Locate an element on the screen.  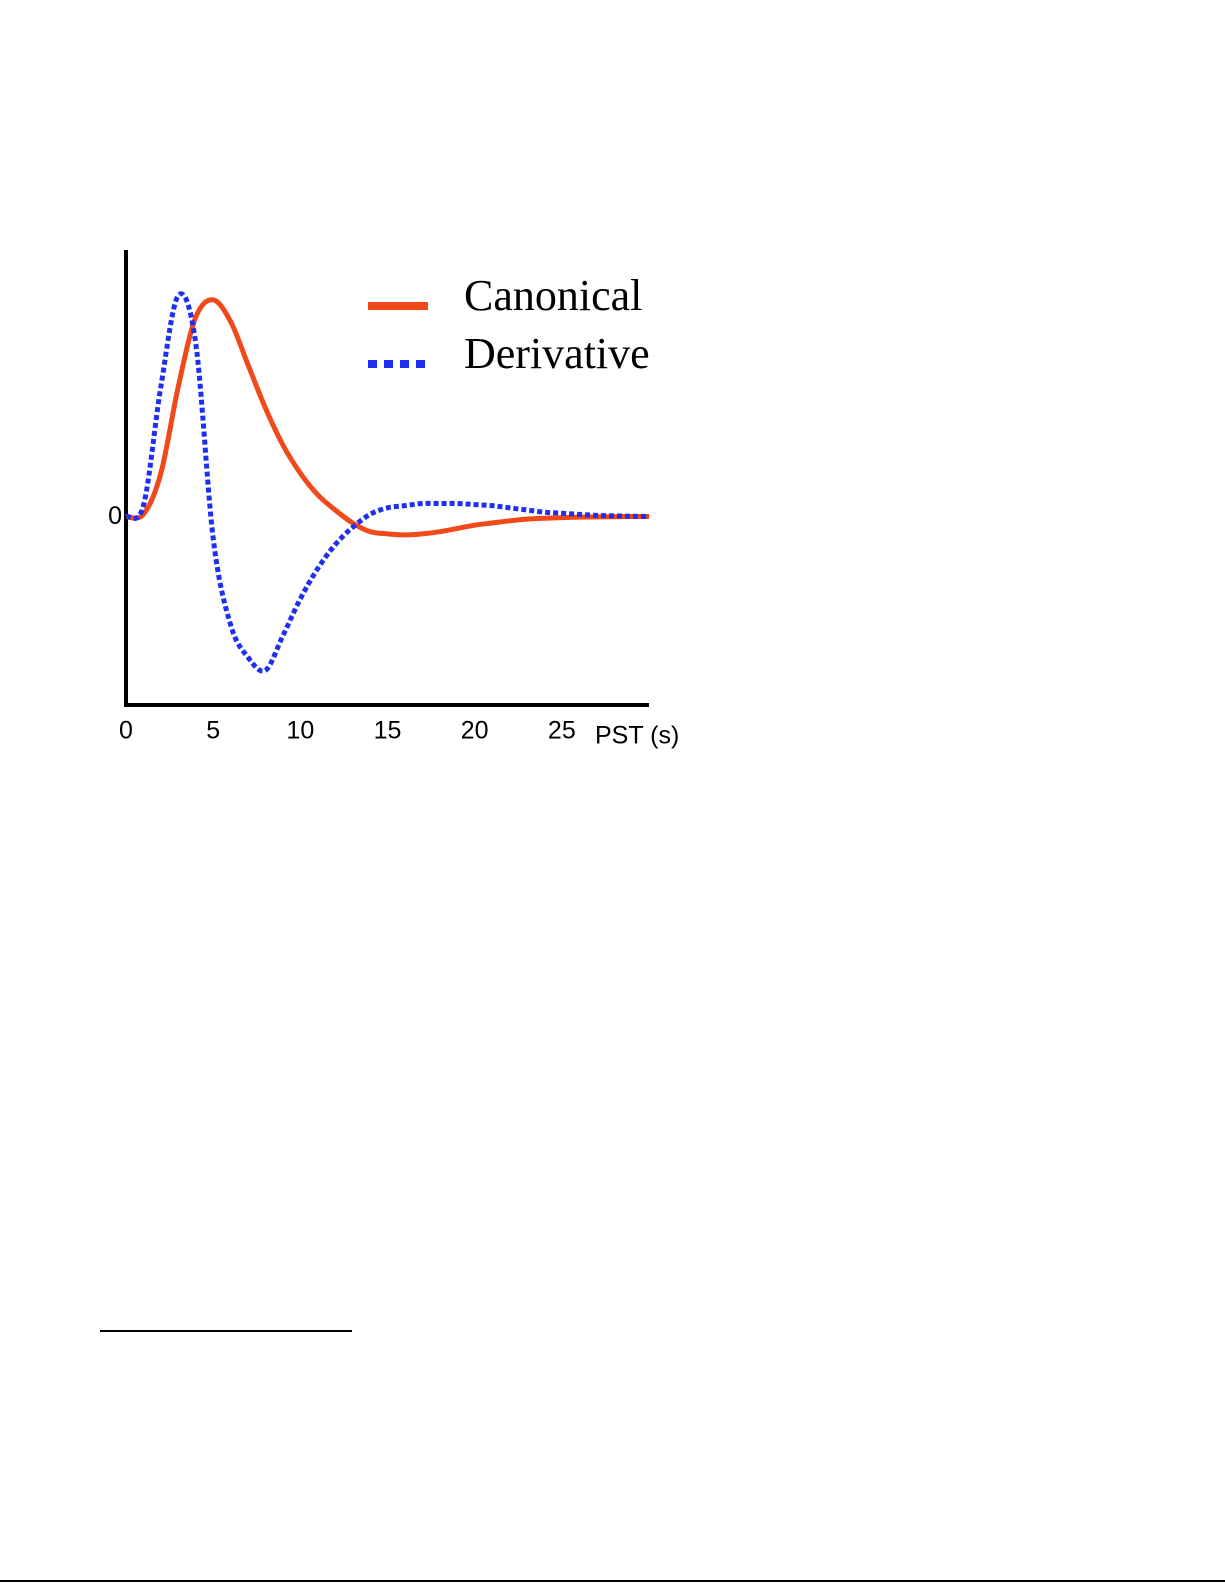
x-tick-label: 0 is located at coordinates (126, 731).